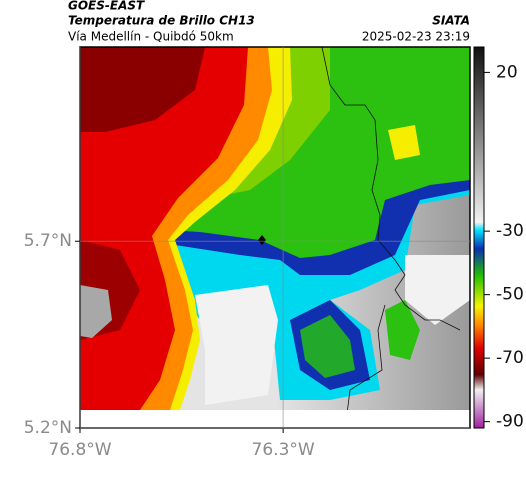 The height and width of the screenshot is (495, 526). What do you see at coordinates (510, 358) in the screenshot?
I see `colorbar-tick-label: -70` at bounding box center [510, 358].